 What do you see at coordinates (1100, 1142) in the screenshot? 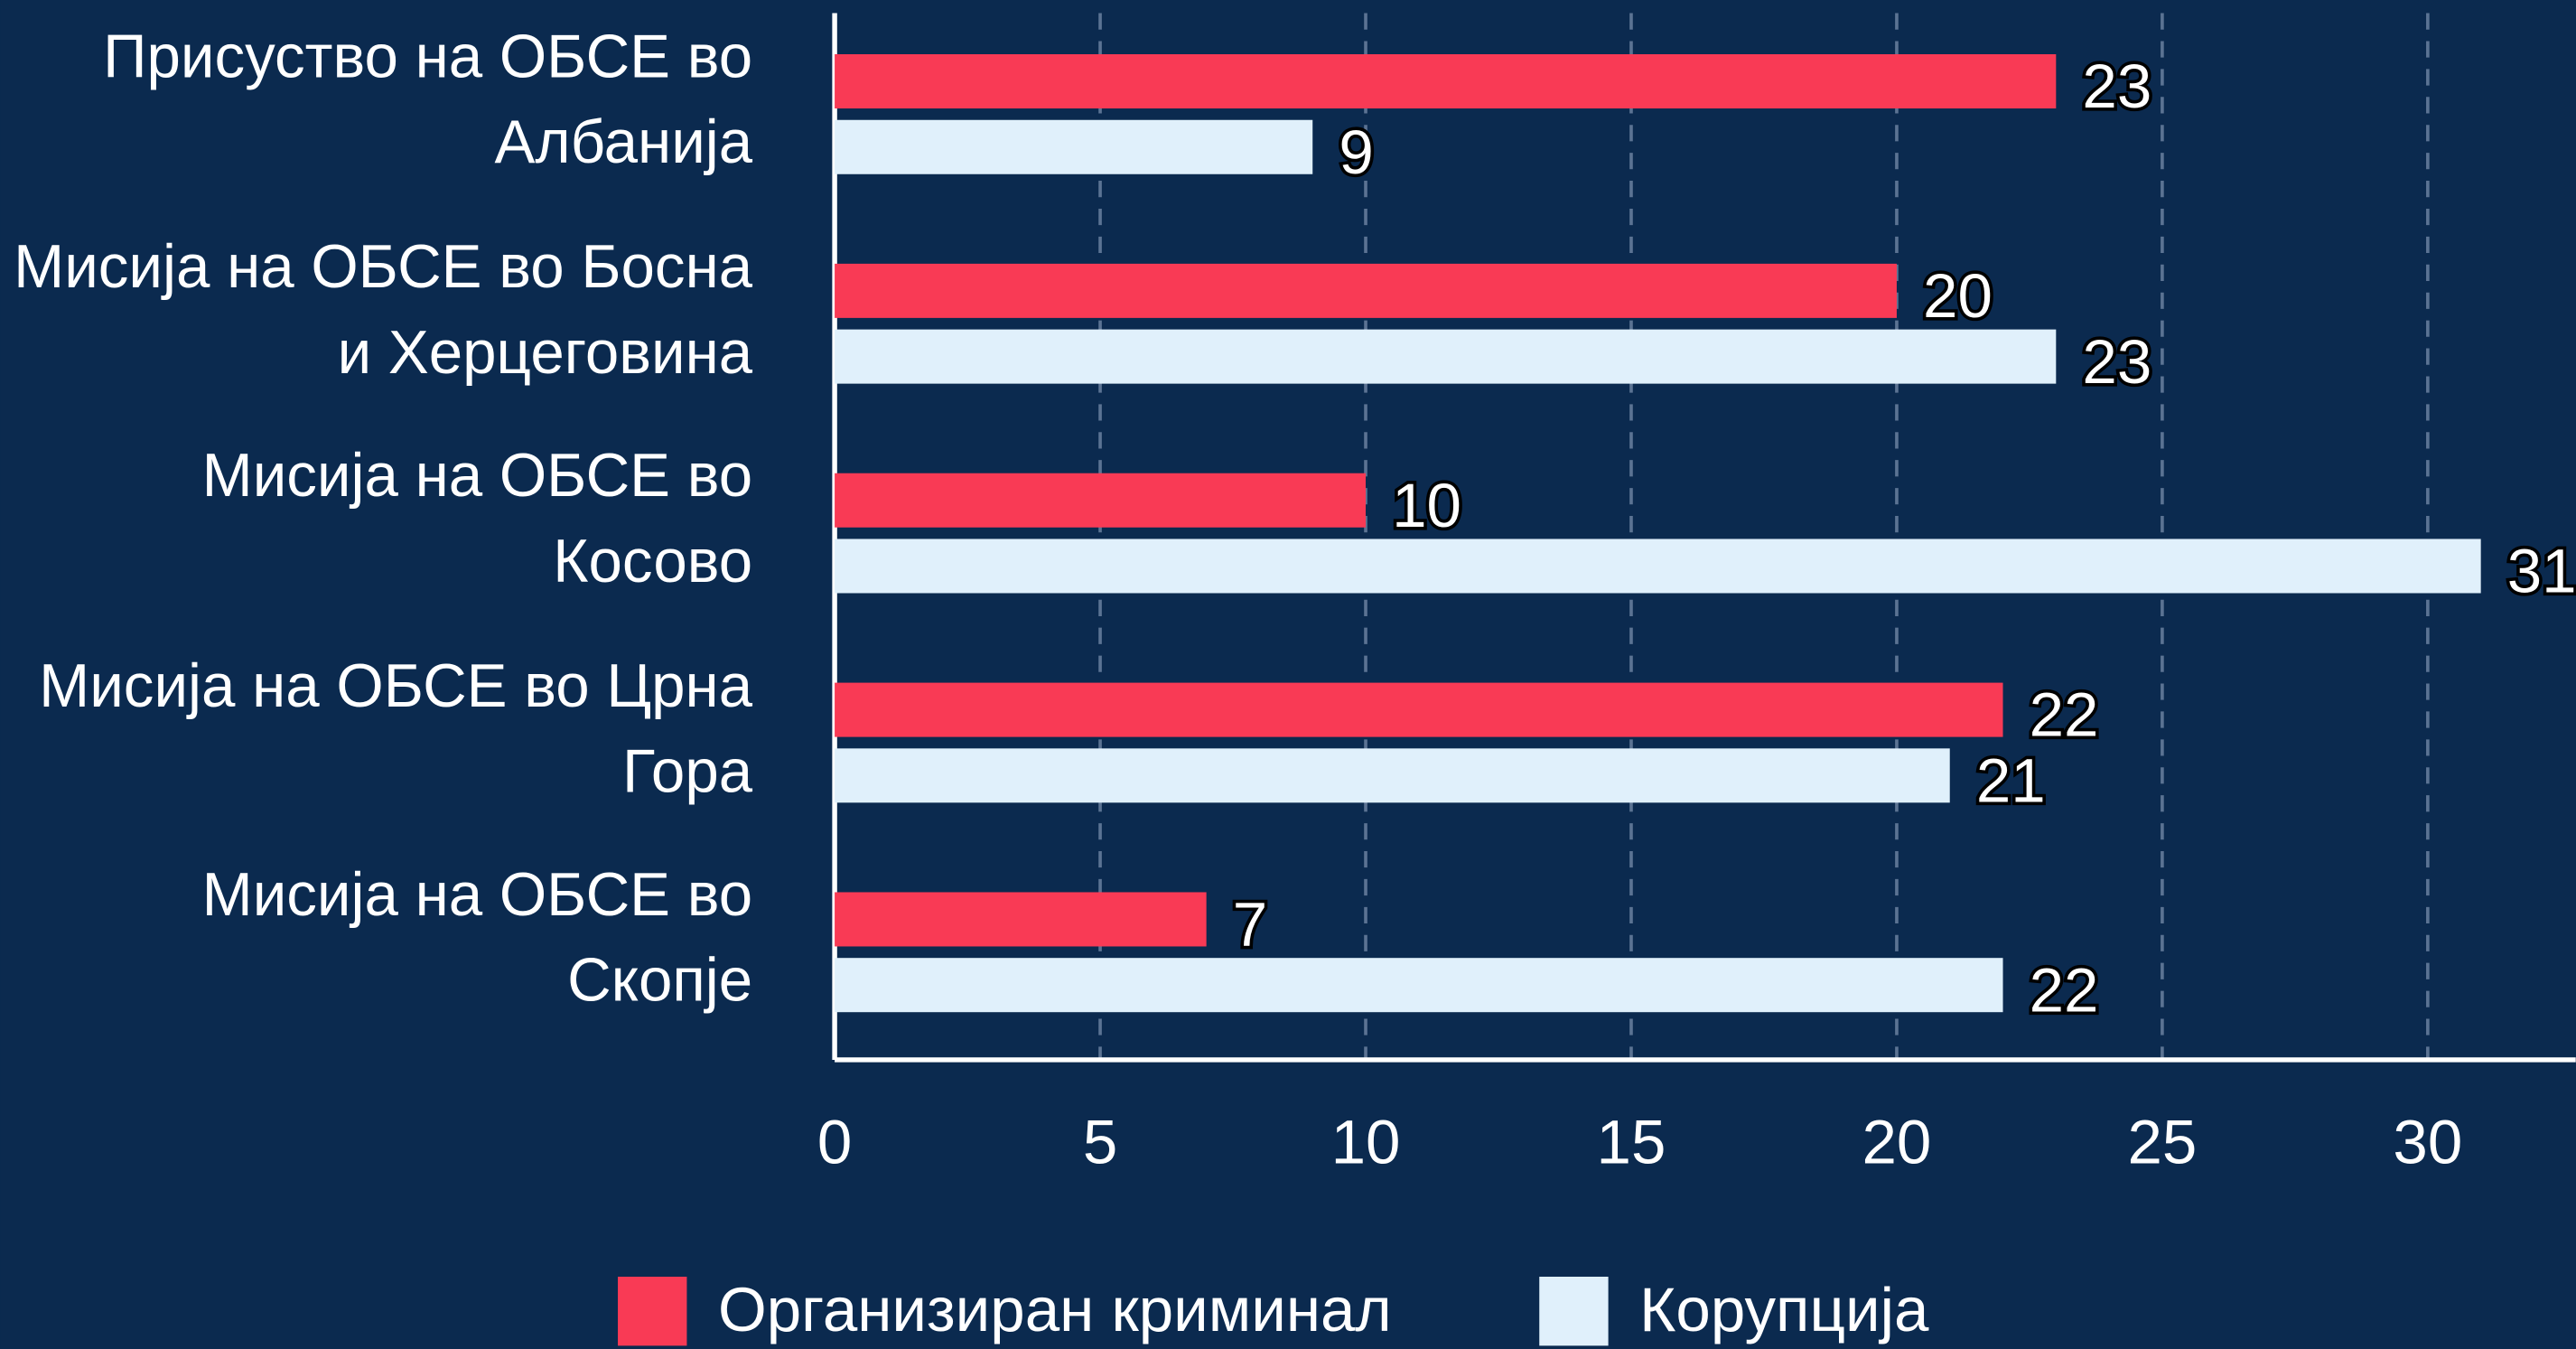
I see `x-tick-label: 5` at bounding box center [1100, 1142].